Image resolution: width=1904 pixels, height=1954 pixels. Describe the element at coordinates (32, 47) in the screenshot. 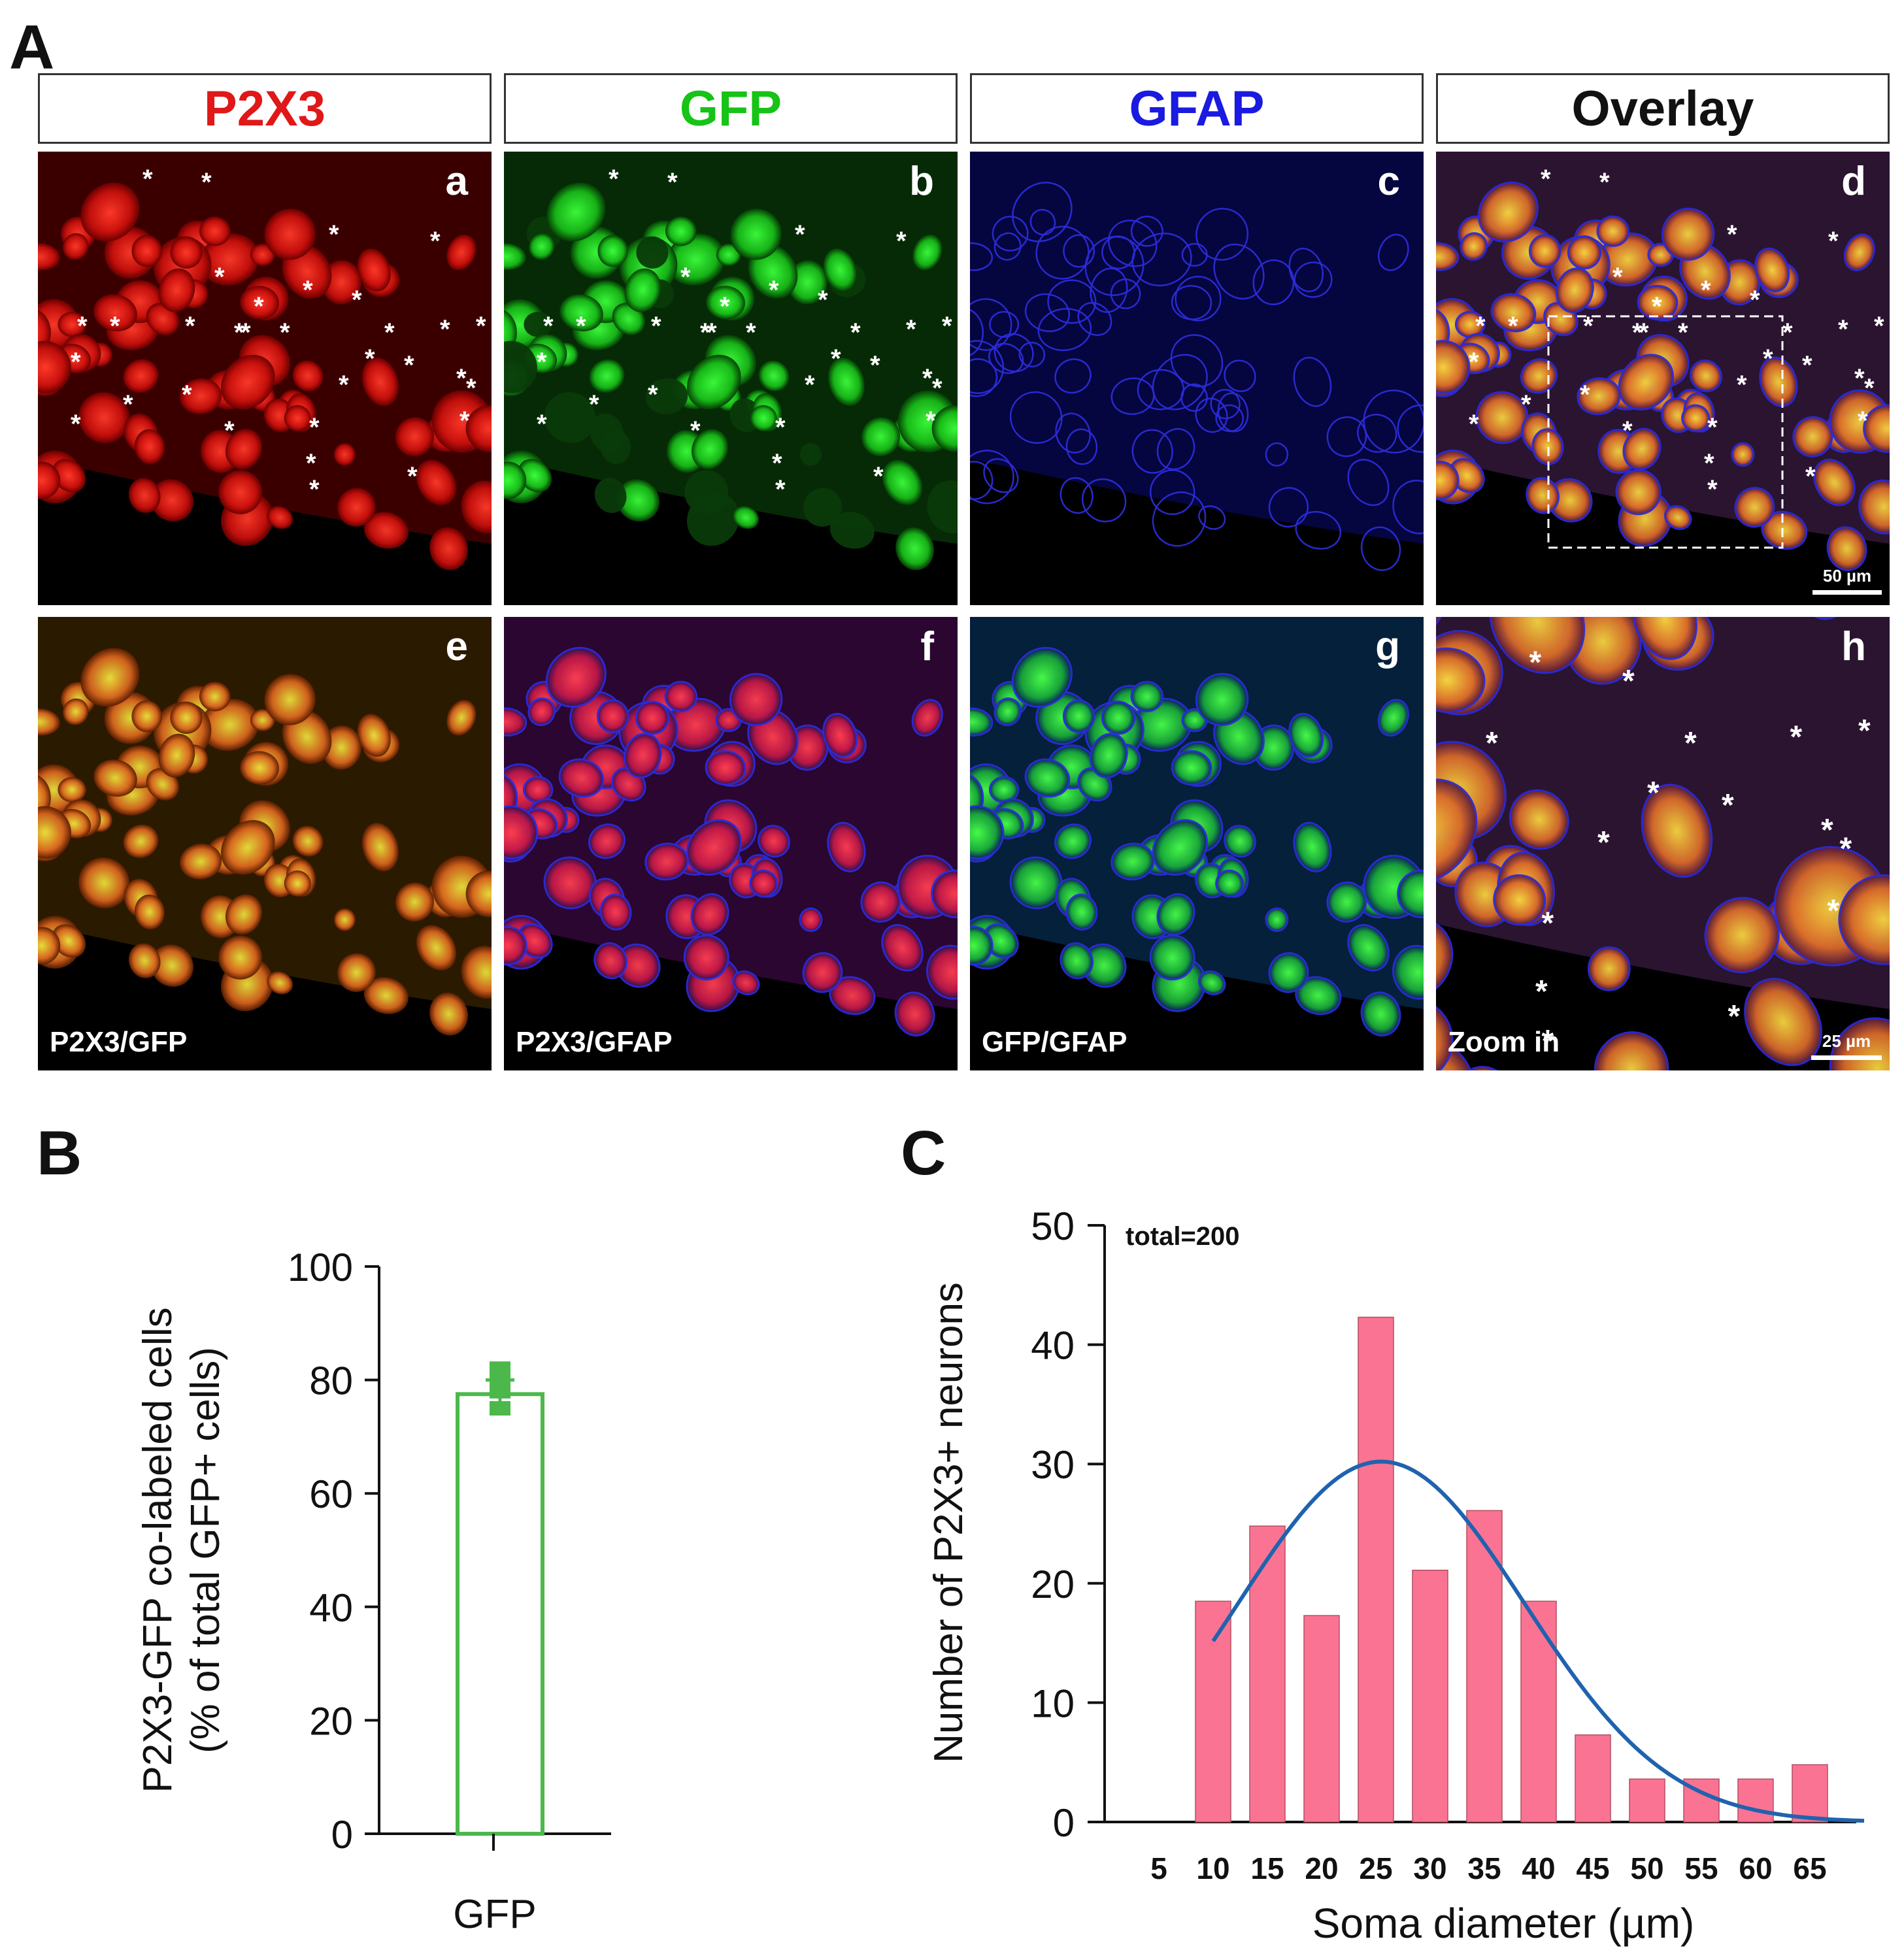

I see `panel-label-a: A` at that location.